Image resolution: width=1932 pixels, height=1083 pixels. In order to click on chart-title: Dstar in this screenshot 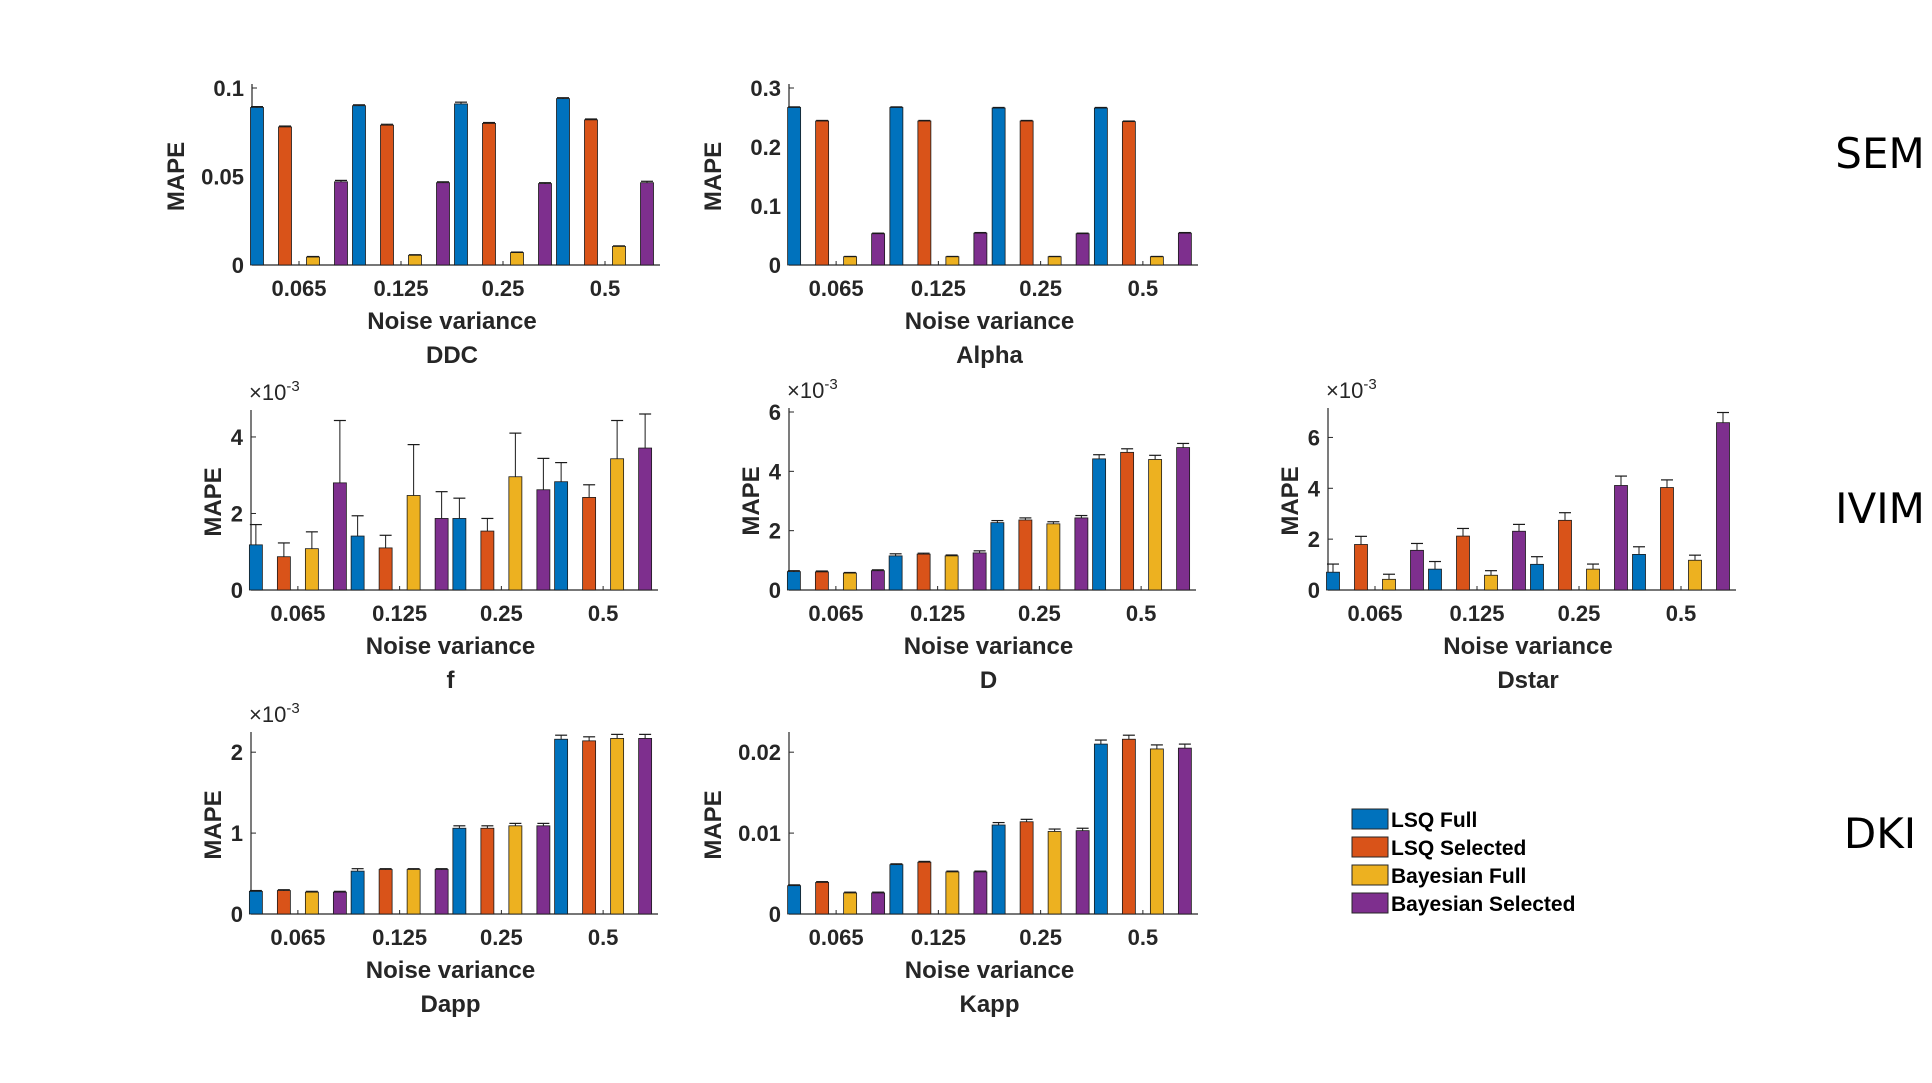, I will do `click(1527, 680)`.